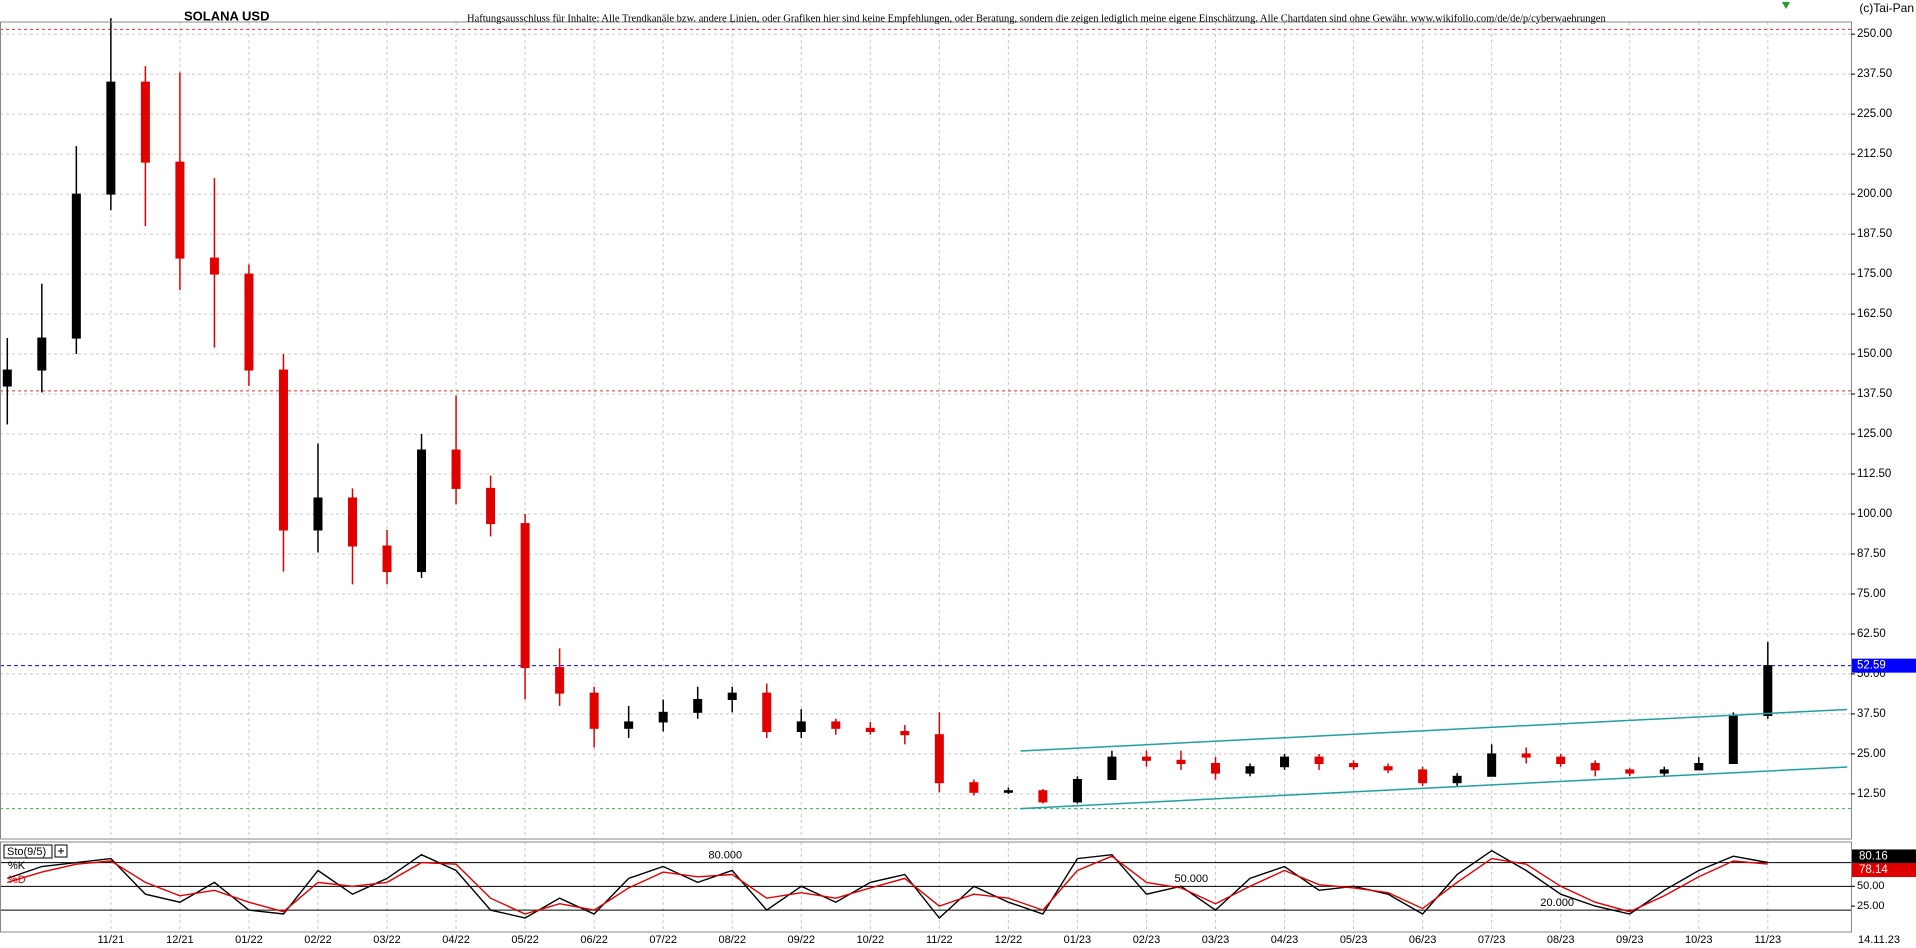  I want to click on x-tick-label: 08/22, so click(732, 940).